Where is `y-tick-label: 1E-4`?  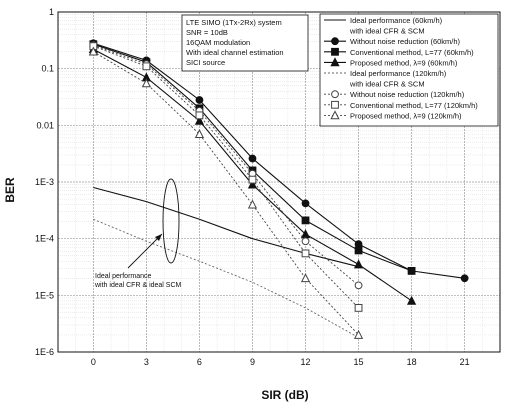 y-tick-label: 1E-4 is located at coordinates (44, 239).